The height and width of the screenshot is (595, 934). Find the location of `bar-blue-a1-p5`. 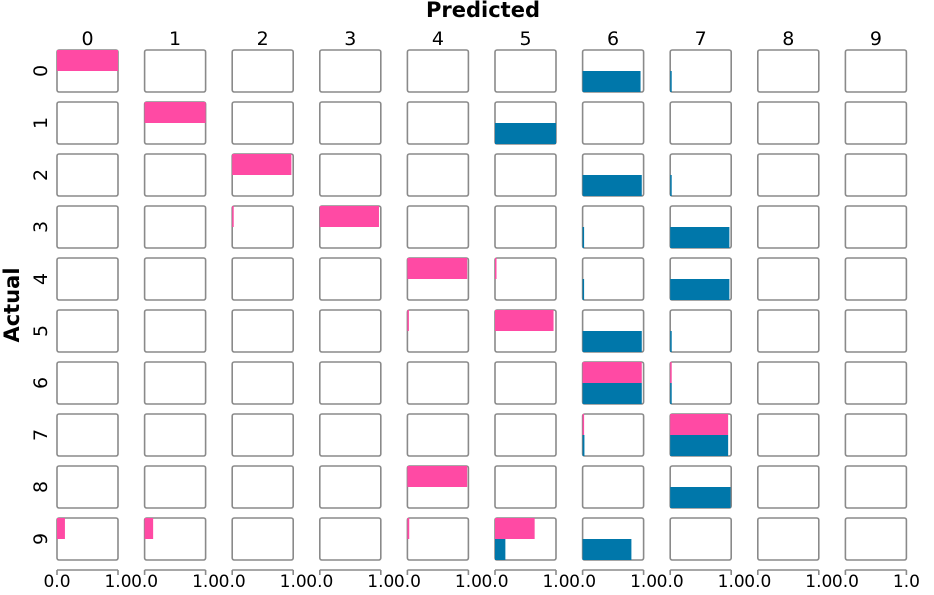

bar-blue-a1-p5 is located at coordinates (525, 133).